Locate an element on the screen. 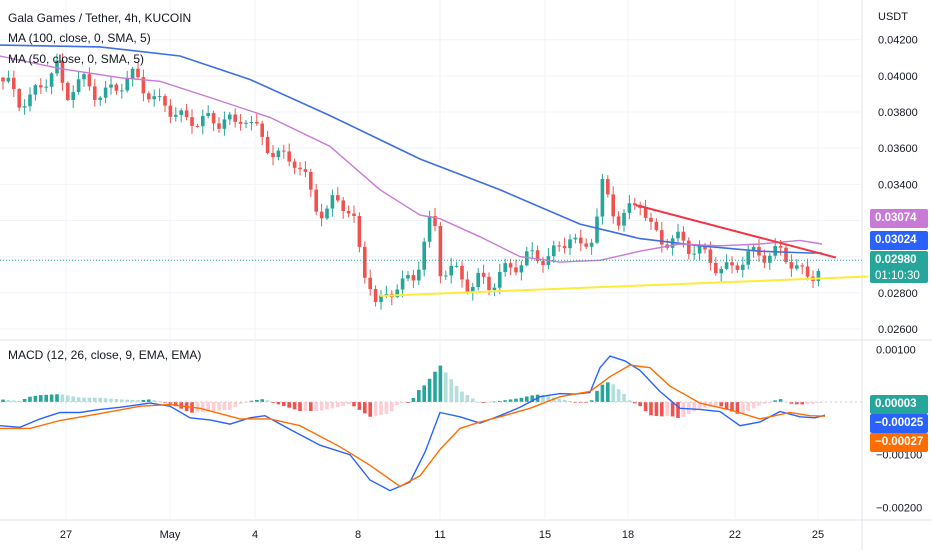 The height and width of the screenshot is (555, 932). price-tick-label: 0.03400 is located at coordinates (898, 185).